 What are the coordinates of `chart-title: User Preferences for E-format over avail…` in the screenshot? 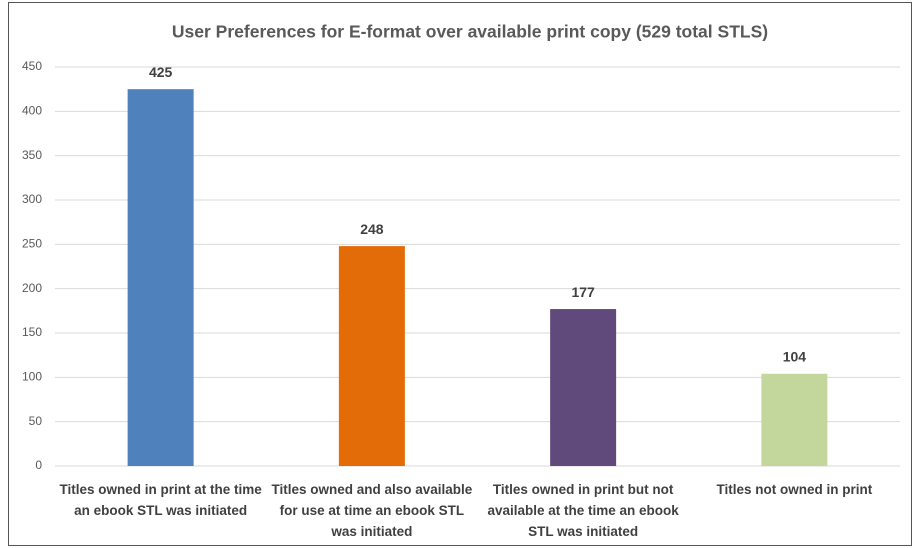 It's located at (470, 32).